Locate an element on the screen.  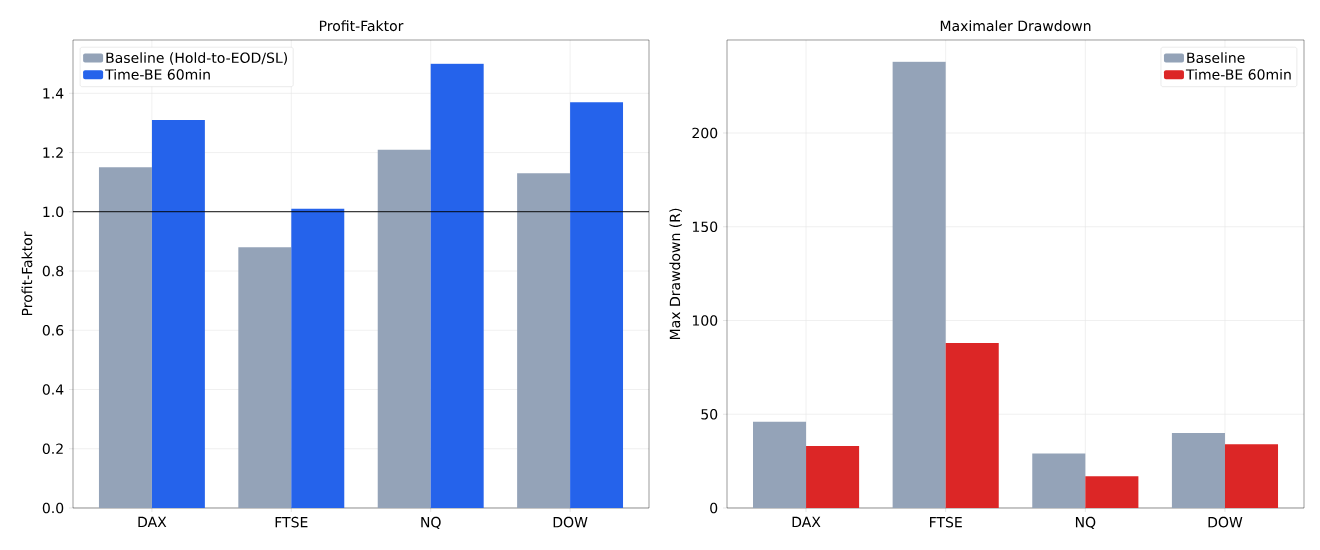
y-axis-title: Profit-Faktor is located at coordinates (27, 273).